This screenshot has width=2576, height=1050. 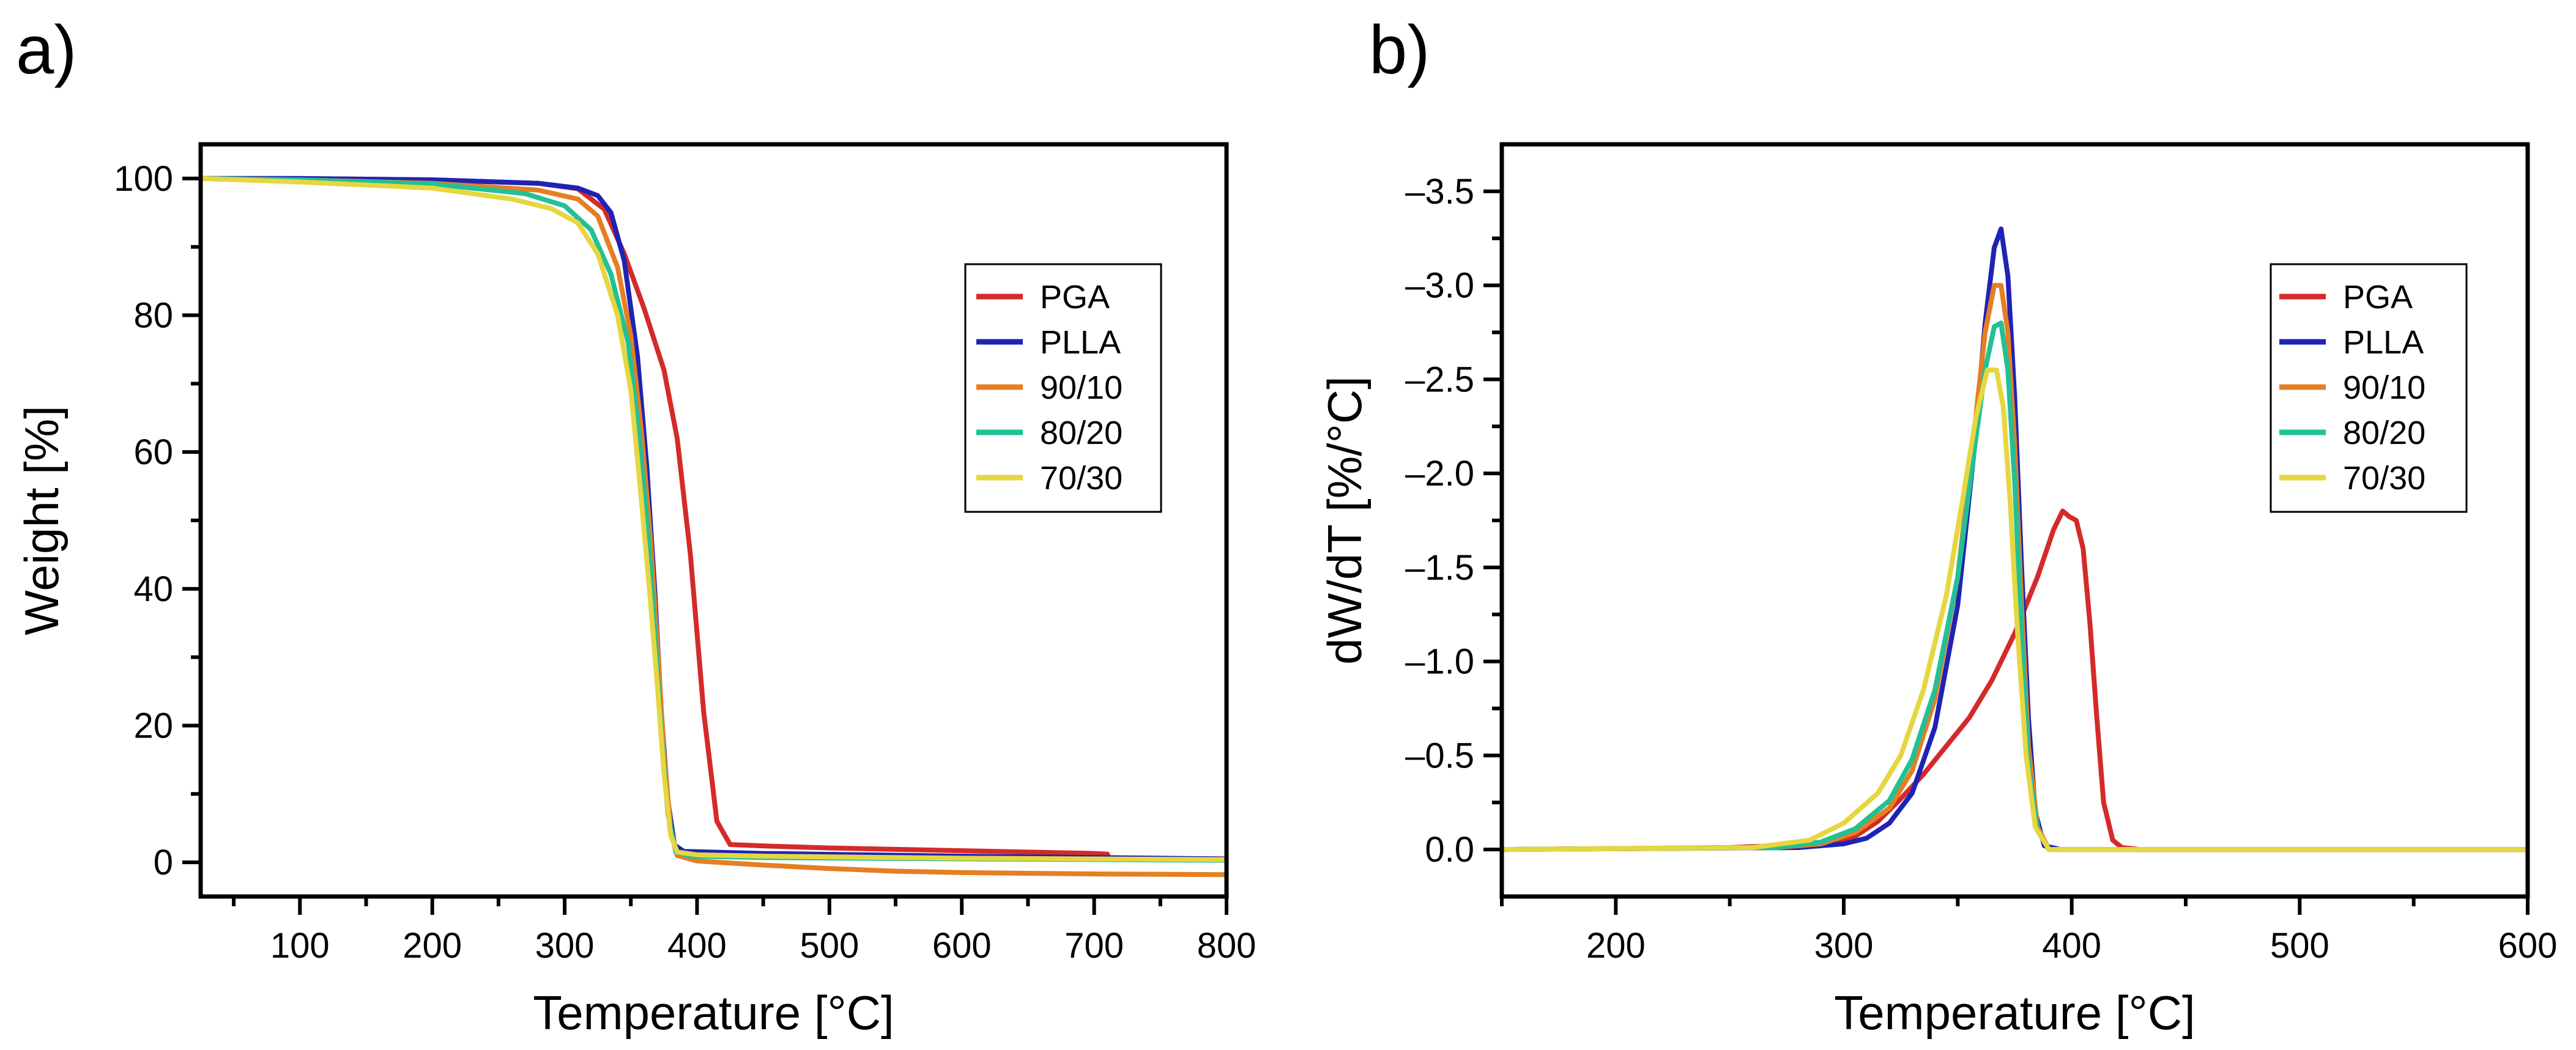 What do you see at coordinates (1399, 50) in the screenshot?
I see `panel-label: b)` at bounding box center [1399, 50].